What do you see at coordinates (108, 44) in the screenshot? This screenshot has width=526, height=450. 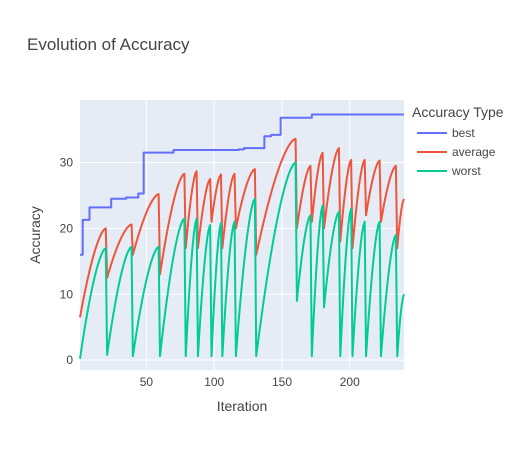 I see `chart-title: Evolution of Accuracy` at bounding box center [108, 44].